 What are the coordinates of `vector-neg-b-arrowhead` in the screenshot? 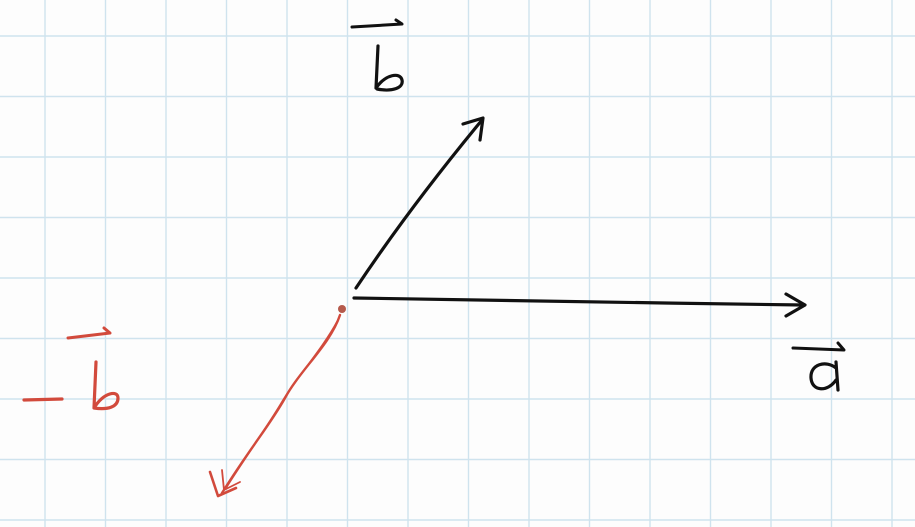 It's located at (223, 484).